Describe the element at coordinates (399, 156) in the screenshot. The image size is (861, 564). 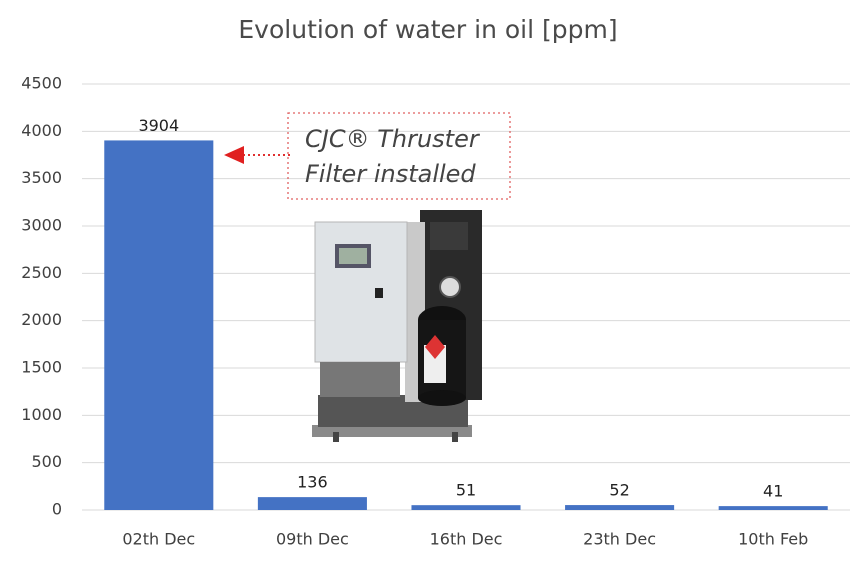
I see `annotation-box` at that location.